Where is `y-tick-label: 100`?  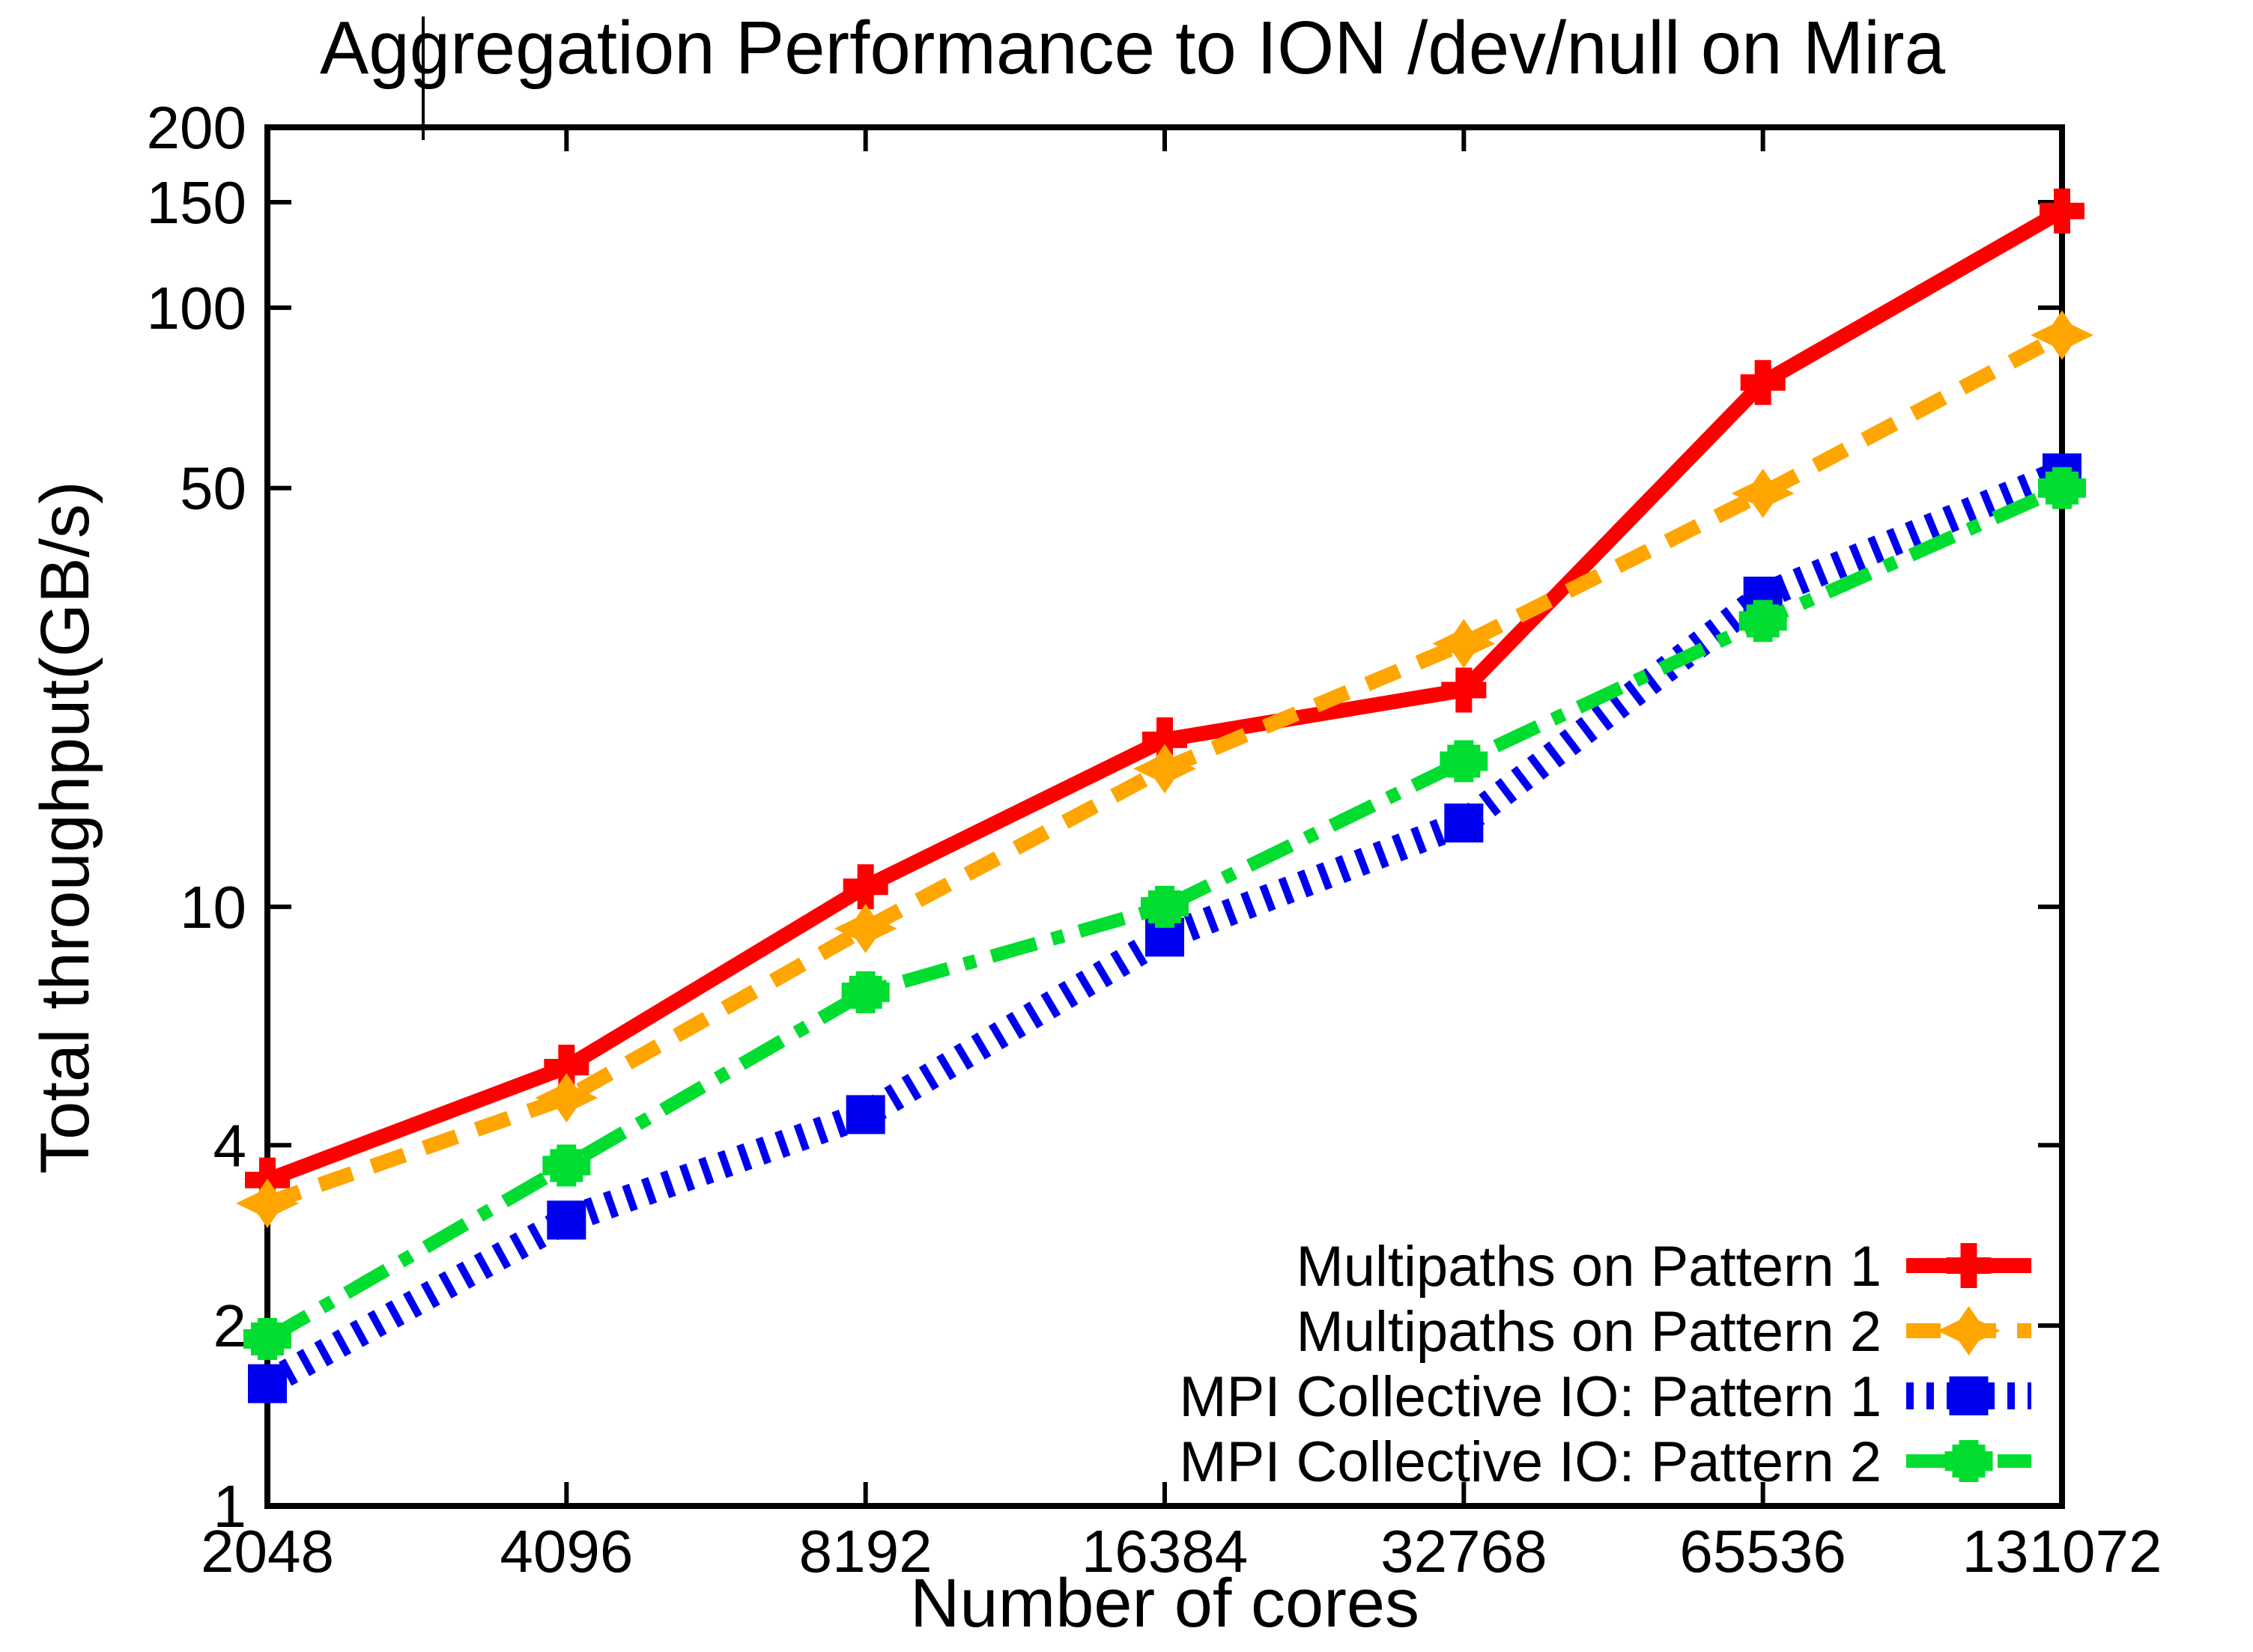
y-tick-label: 100 is located at coordinates (196, 308).